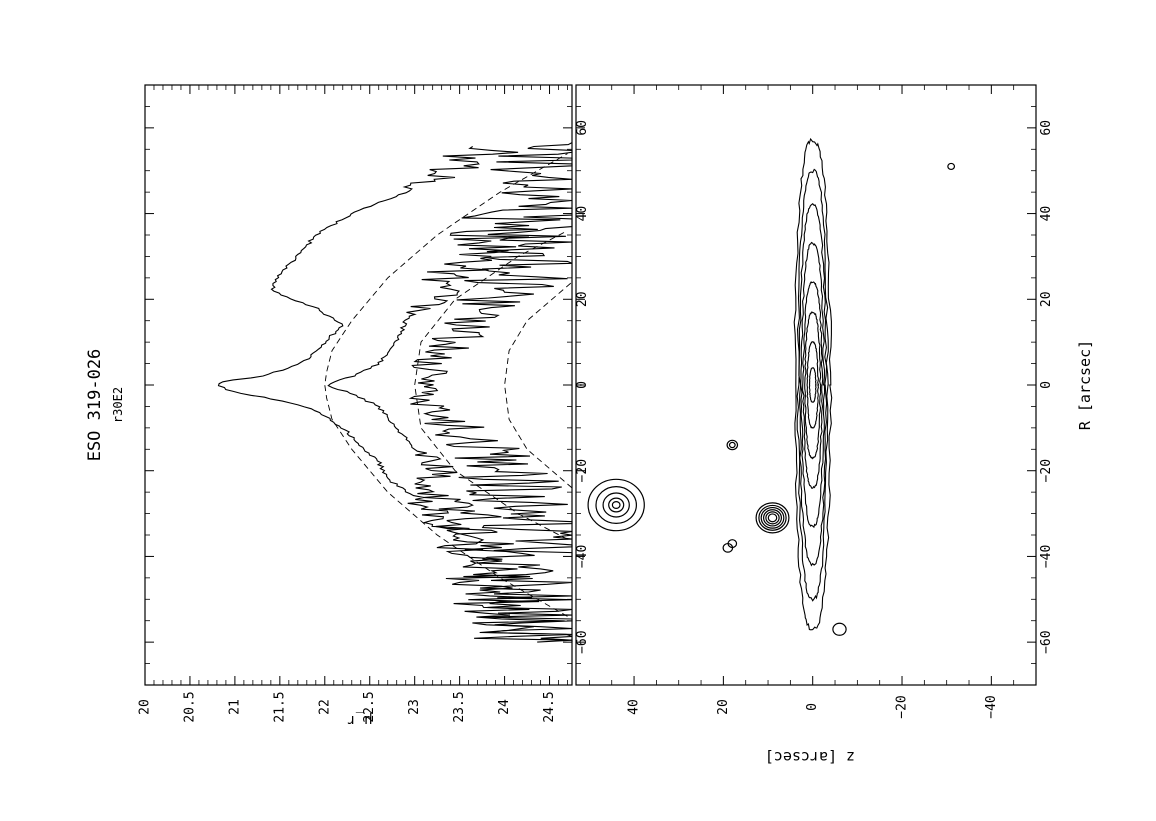 This screenshot has width=1156, height=821. I want to click on contour-x-tick-label: −20, so click(1046, 470).